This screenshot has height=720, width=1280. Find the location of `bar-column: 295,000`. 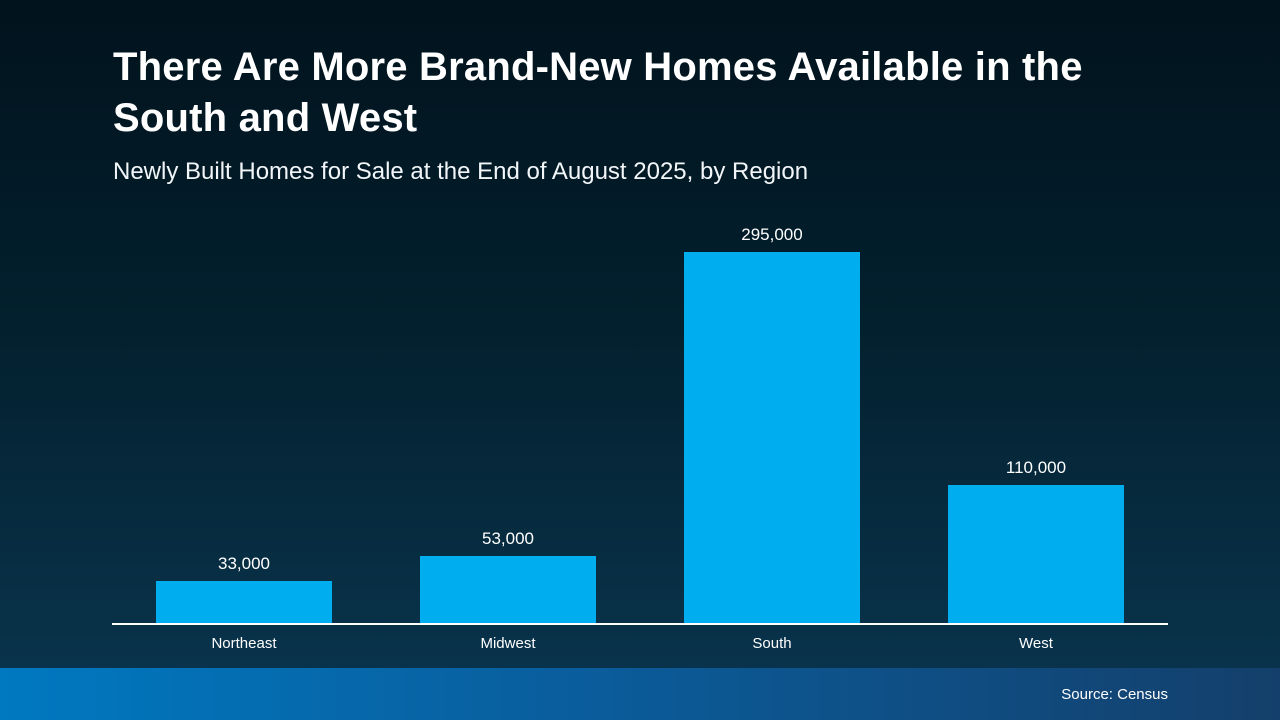

bar-column: 295,000 is located at coordinates (772, 424).